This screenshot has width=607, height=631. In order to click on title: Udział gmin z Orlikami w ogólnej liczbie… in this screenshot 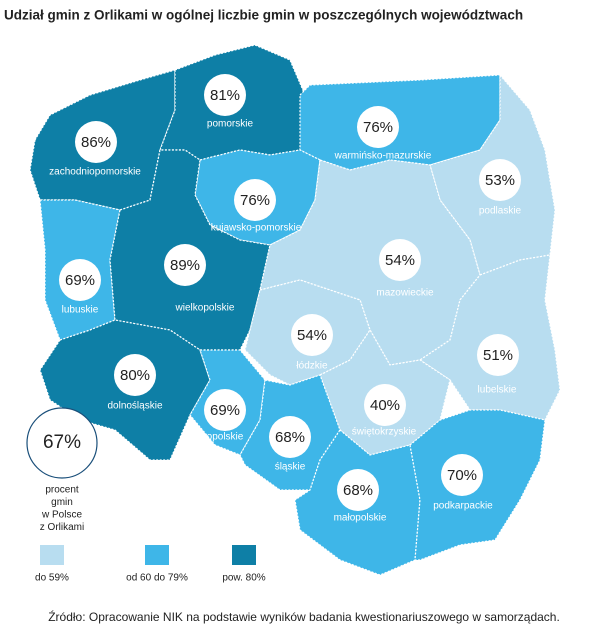, I will do `click(263, 15)`.